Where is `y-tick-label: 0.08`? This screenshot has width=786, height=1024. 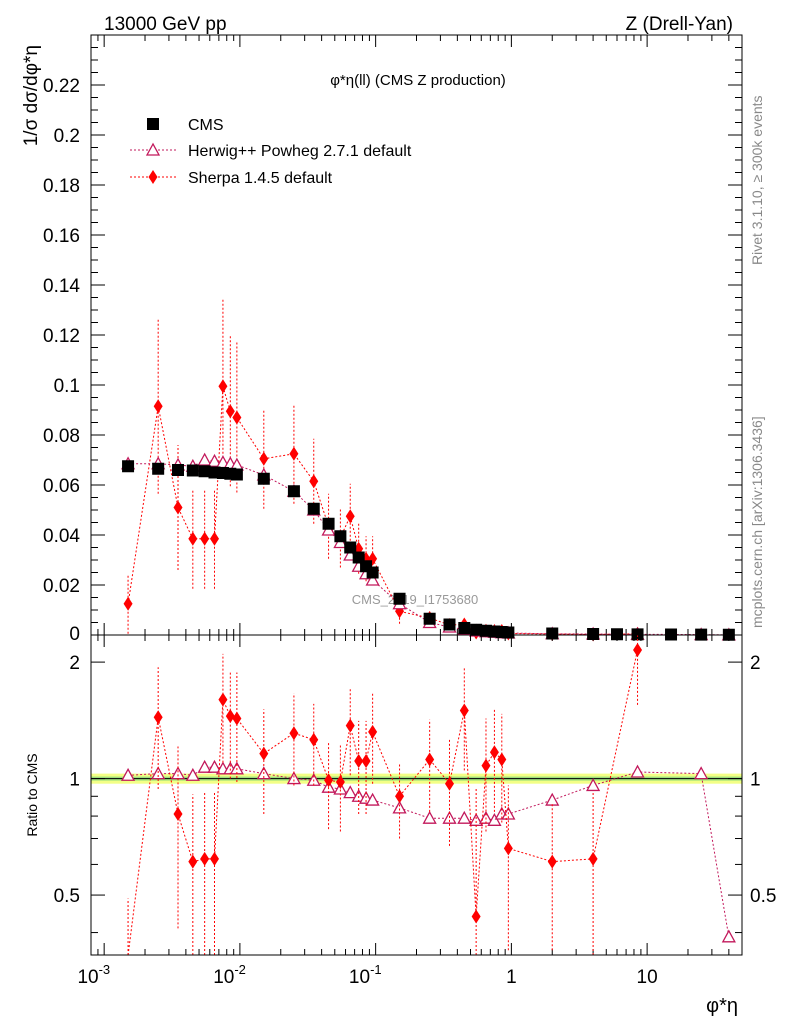
y-tick-label: 0.08 is located at coordinates (61, 436).